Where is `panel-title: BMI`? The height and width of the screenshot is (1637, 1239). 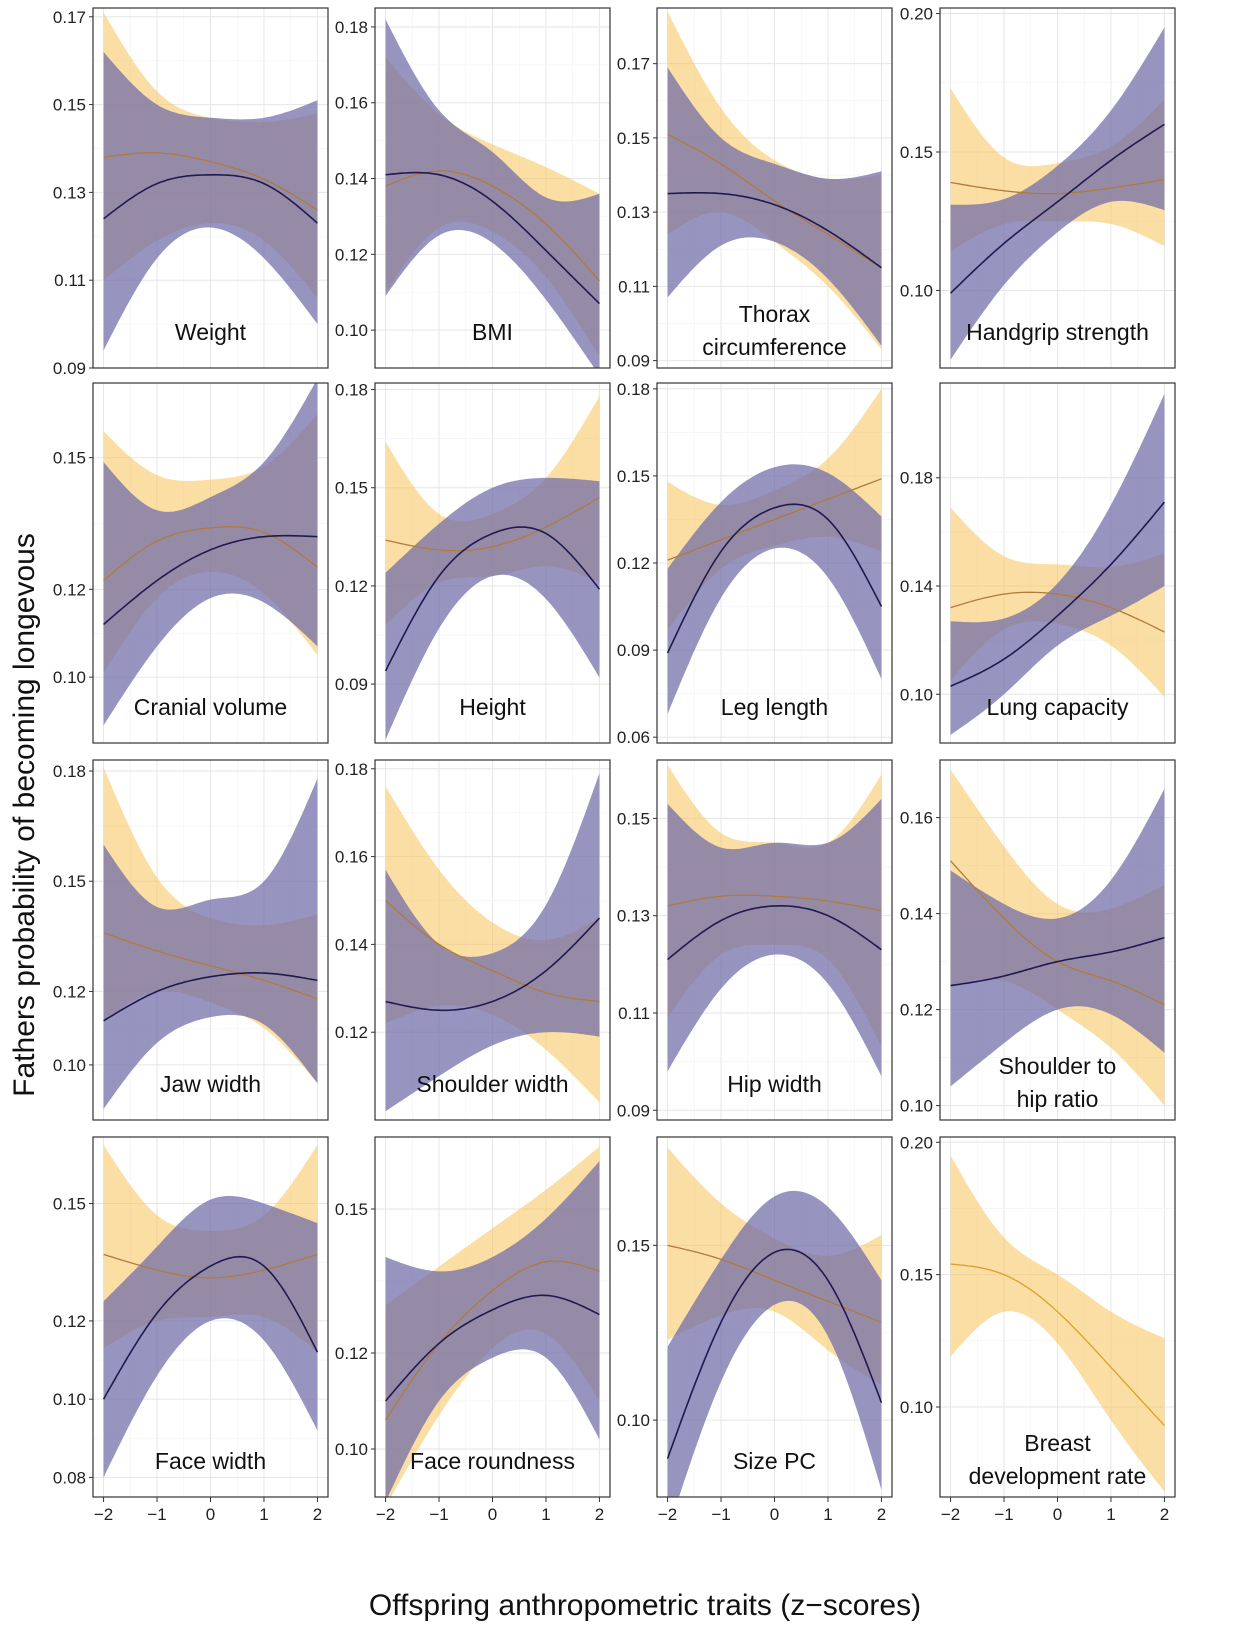 panel-title: BMI is located at coordinates (492, 332).